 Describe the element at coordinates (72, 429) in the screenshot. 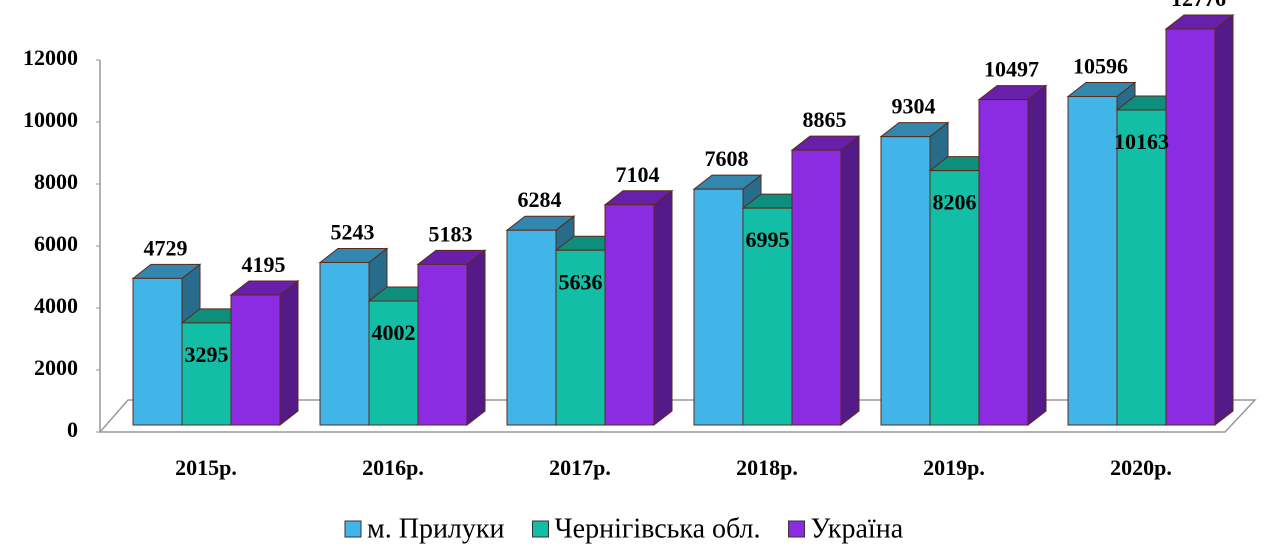

I see `y-tick-label: 0` at that location.